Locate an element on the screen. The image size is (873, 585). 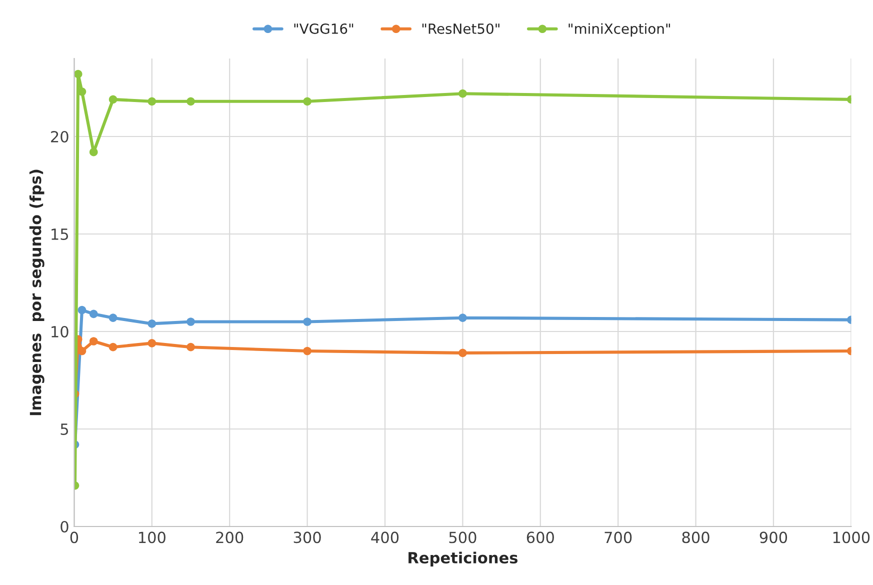
y-tick-label: 20 is located at coordinates (59, 136).